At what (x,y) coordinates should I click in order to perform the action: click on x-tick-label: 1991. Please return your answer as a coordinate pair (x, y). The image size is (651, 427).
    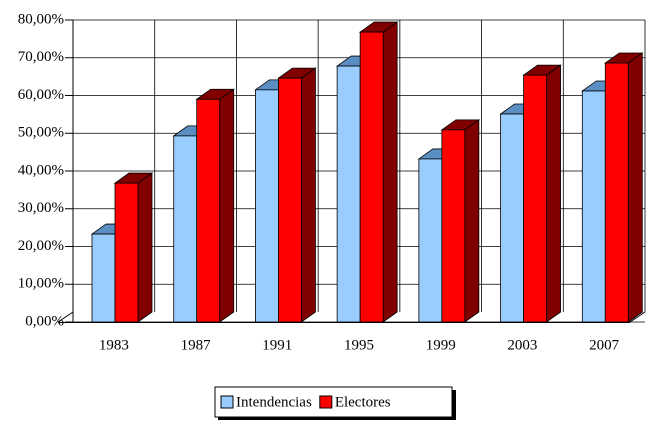
    Looking at the image, I should click on (277, 345).